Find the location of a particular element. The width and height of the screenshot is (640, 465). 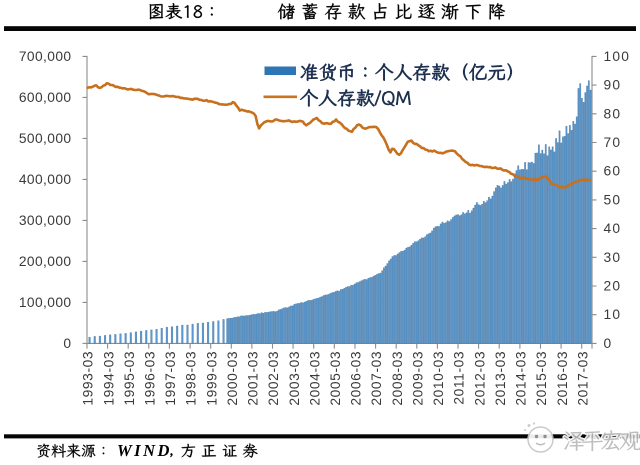

svg-text: 2002-03 is located at coordinates (273, 378).